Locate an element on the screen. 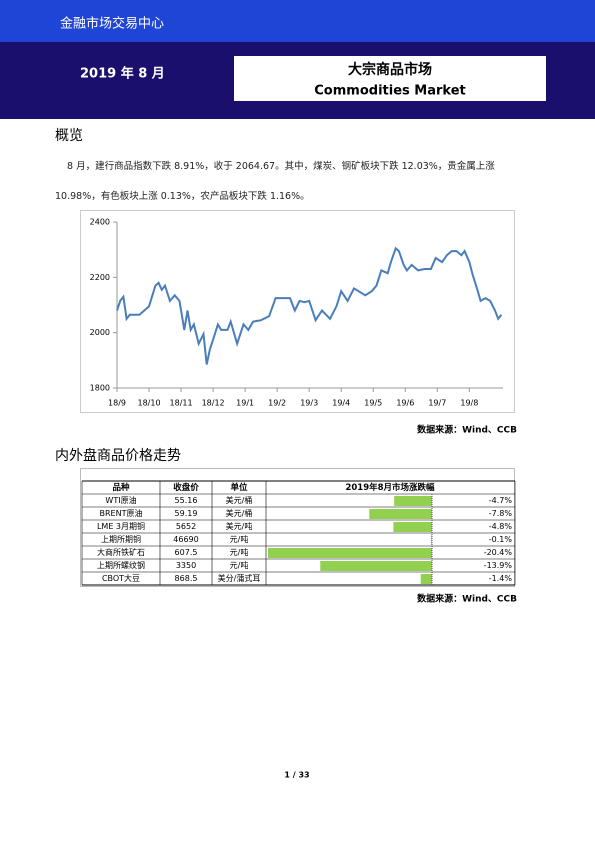 This screenshot has height=842, width=595. table-cell: 868.5 is located at coordinates (186, 578).